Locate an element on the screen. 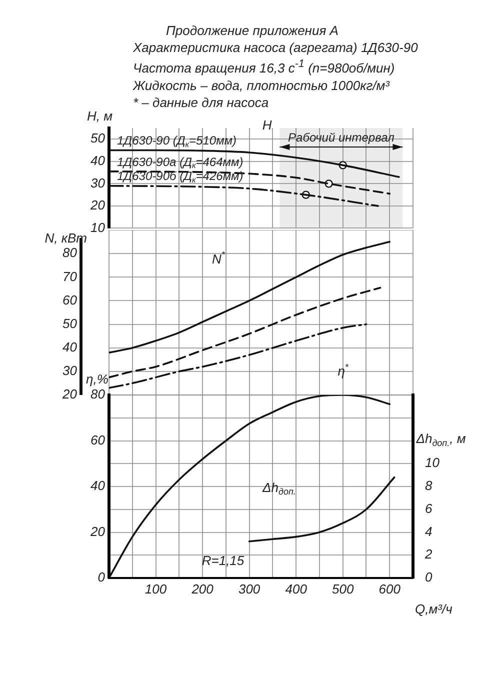 This screenshot has height=690, width=500. x-tick-label: 300 is located at coordinates (249, 588).